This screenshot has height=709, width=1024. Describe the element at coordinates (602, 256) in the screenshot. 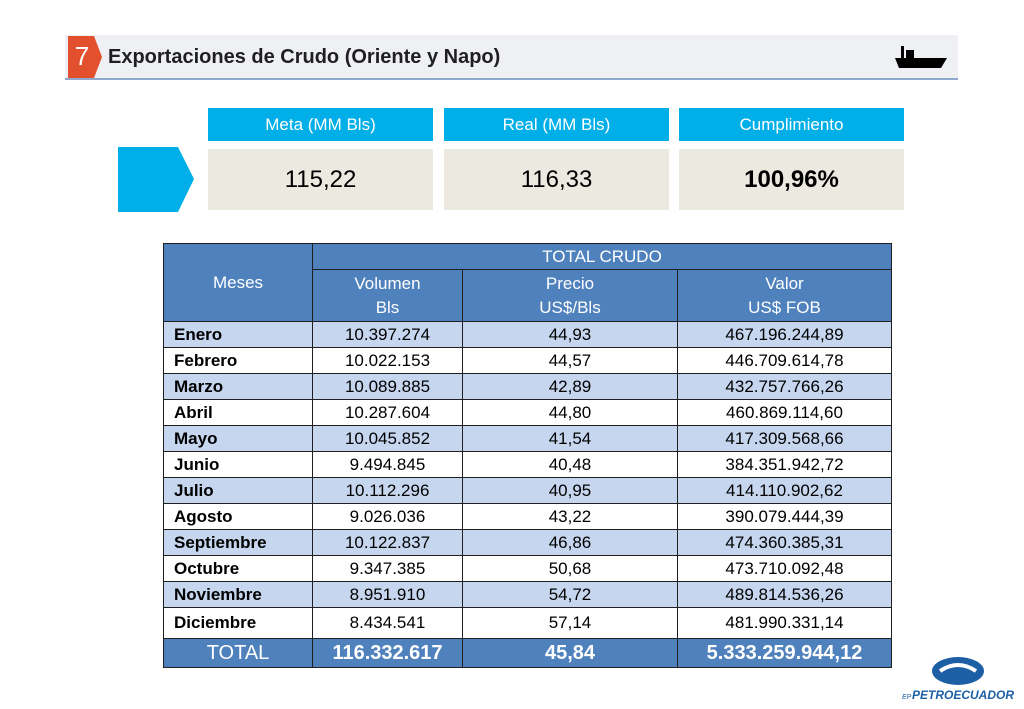

I see `group-header: TOTAL CRUDO` at that location.